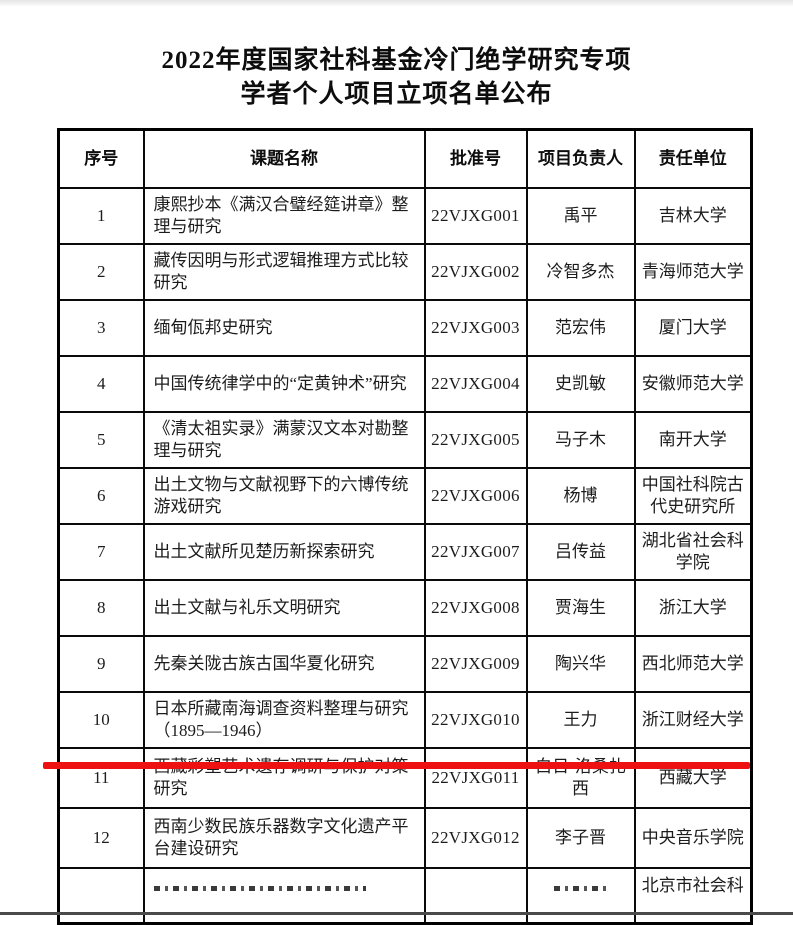 The image size is (793, 925). What do you see at coordinates (284, 383) in the screenshot?
I see `cell-title: 中国传统律学中的“定黄钟术”研究` at bounding box center [284, 383].